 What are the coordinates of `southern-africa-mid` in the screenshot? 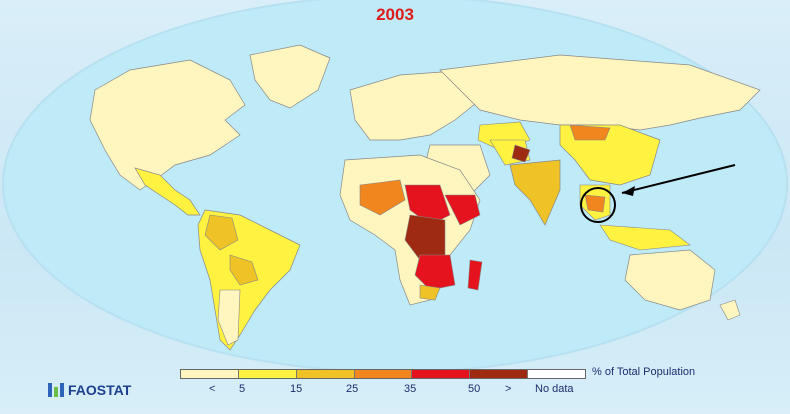 It's located at (435, 272).